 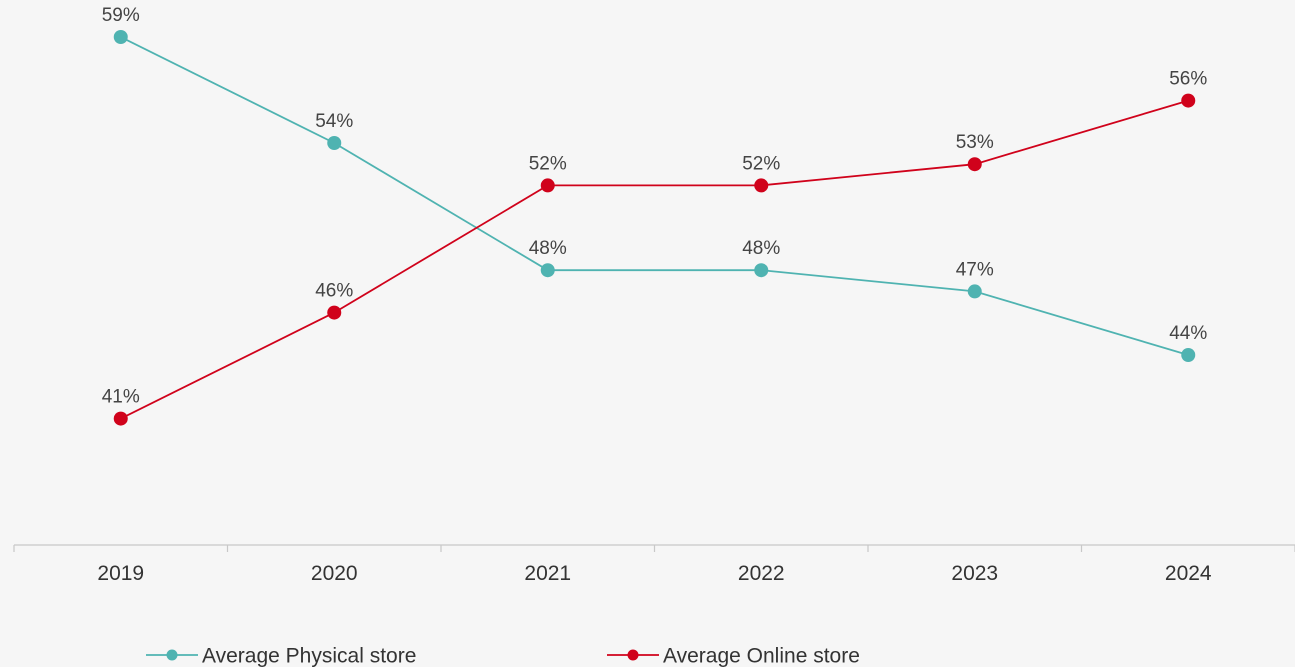 I want to click on data-label-average-online-store-2021: 52%, so click(x=548, y=163).